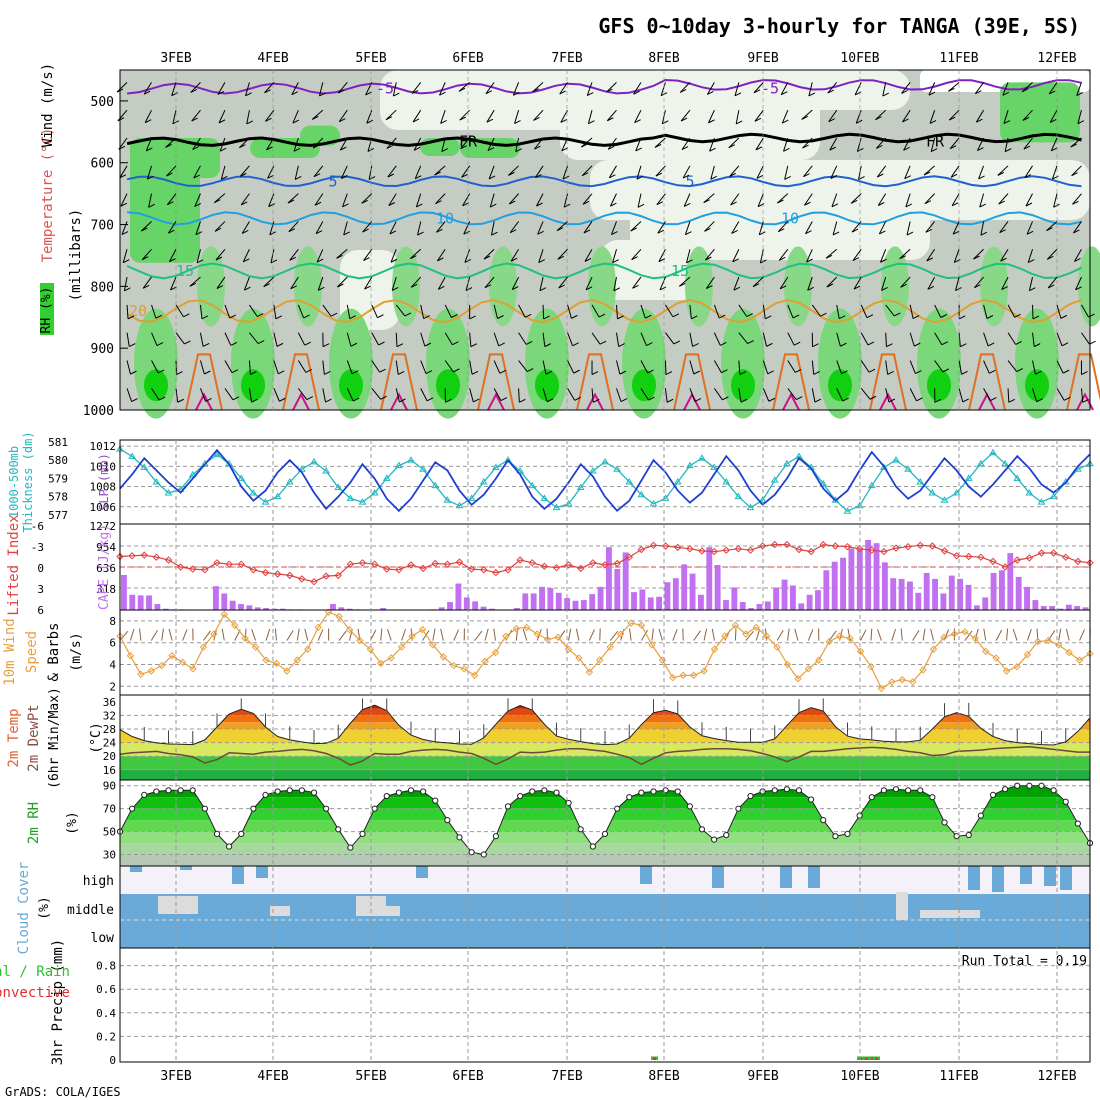 This screenshot has height=1100, width=1100. What do you see at coordinates (109, 770) in the screenshot?
I see `temperature-tick-label: 16` at bounding box center [109, 770].